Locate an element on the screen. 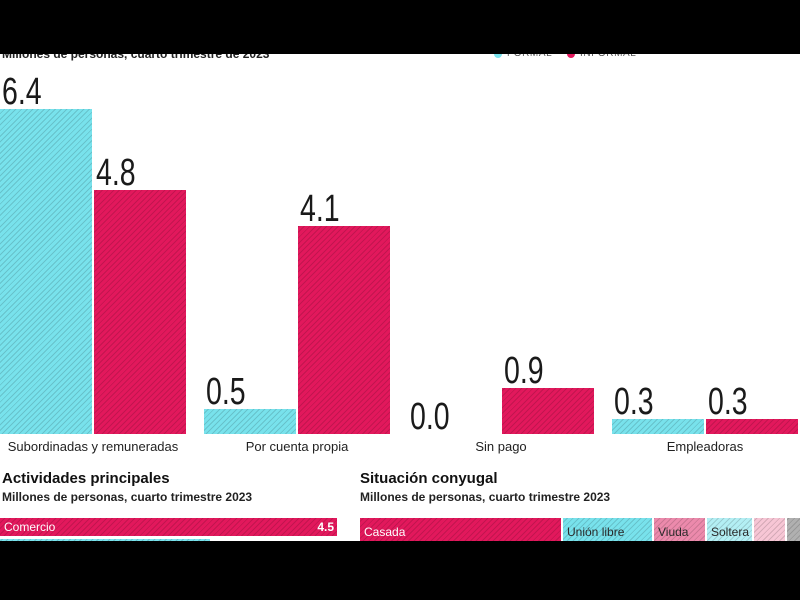 This screenshot has width=800, height=600. bar-formal-subordinadas-y-remuneradas is located at coordinates (46, 271).